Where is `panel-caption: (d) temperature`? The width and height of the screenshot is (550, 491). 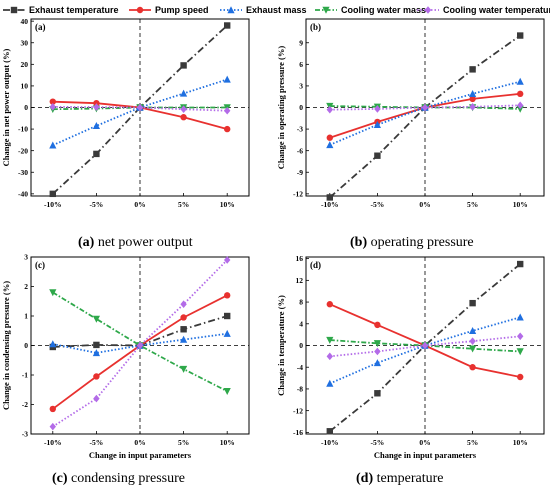 panel-caption: (d) temperature is located at coordinates (399, 478).